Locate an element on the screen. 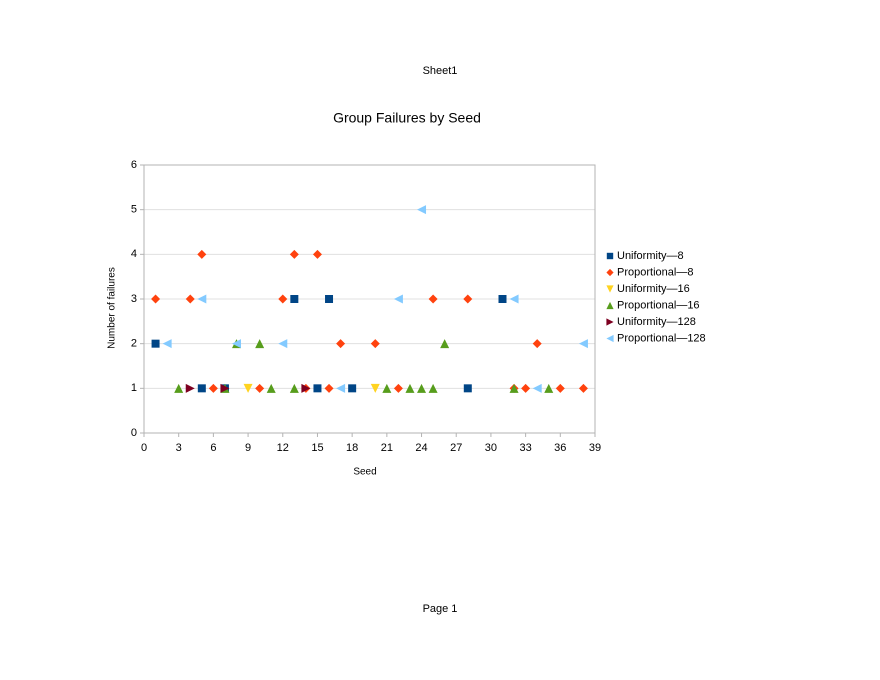 This screenshot has width=880, height=680. y-tick-label: 6 is located at coordinates (134, 165).